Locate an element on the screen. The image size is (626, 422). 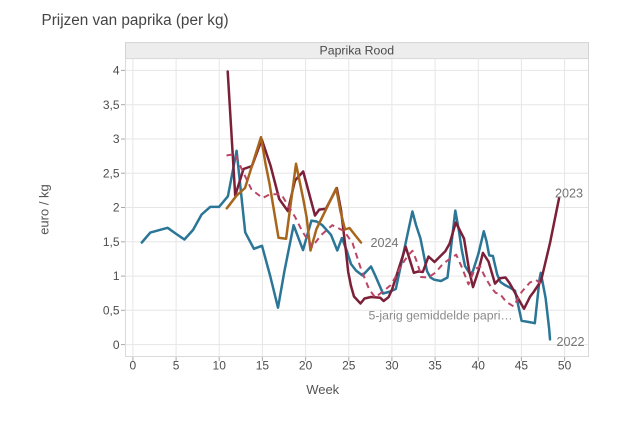
svg-text: 10 is located at coordinates (220, 366).